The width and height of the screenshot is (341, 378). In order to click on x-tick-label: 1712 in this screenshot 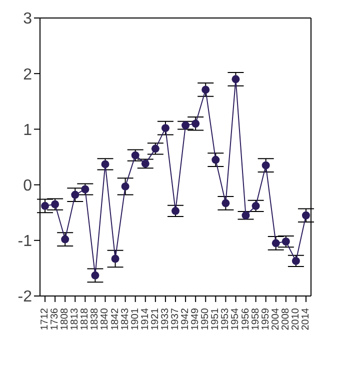, I will do `click(45, 319)`.